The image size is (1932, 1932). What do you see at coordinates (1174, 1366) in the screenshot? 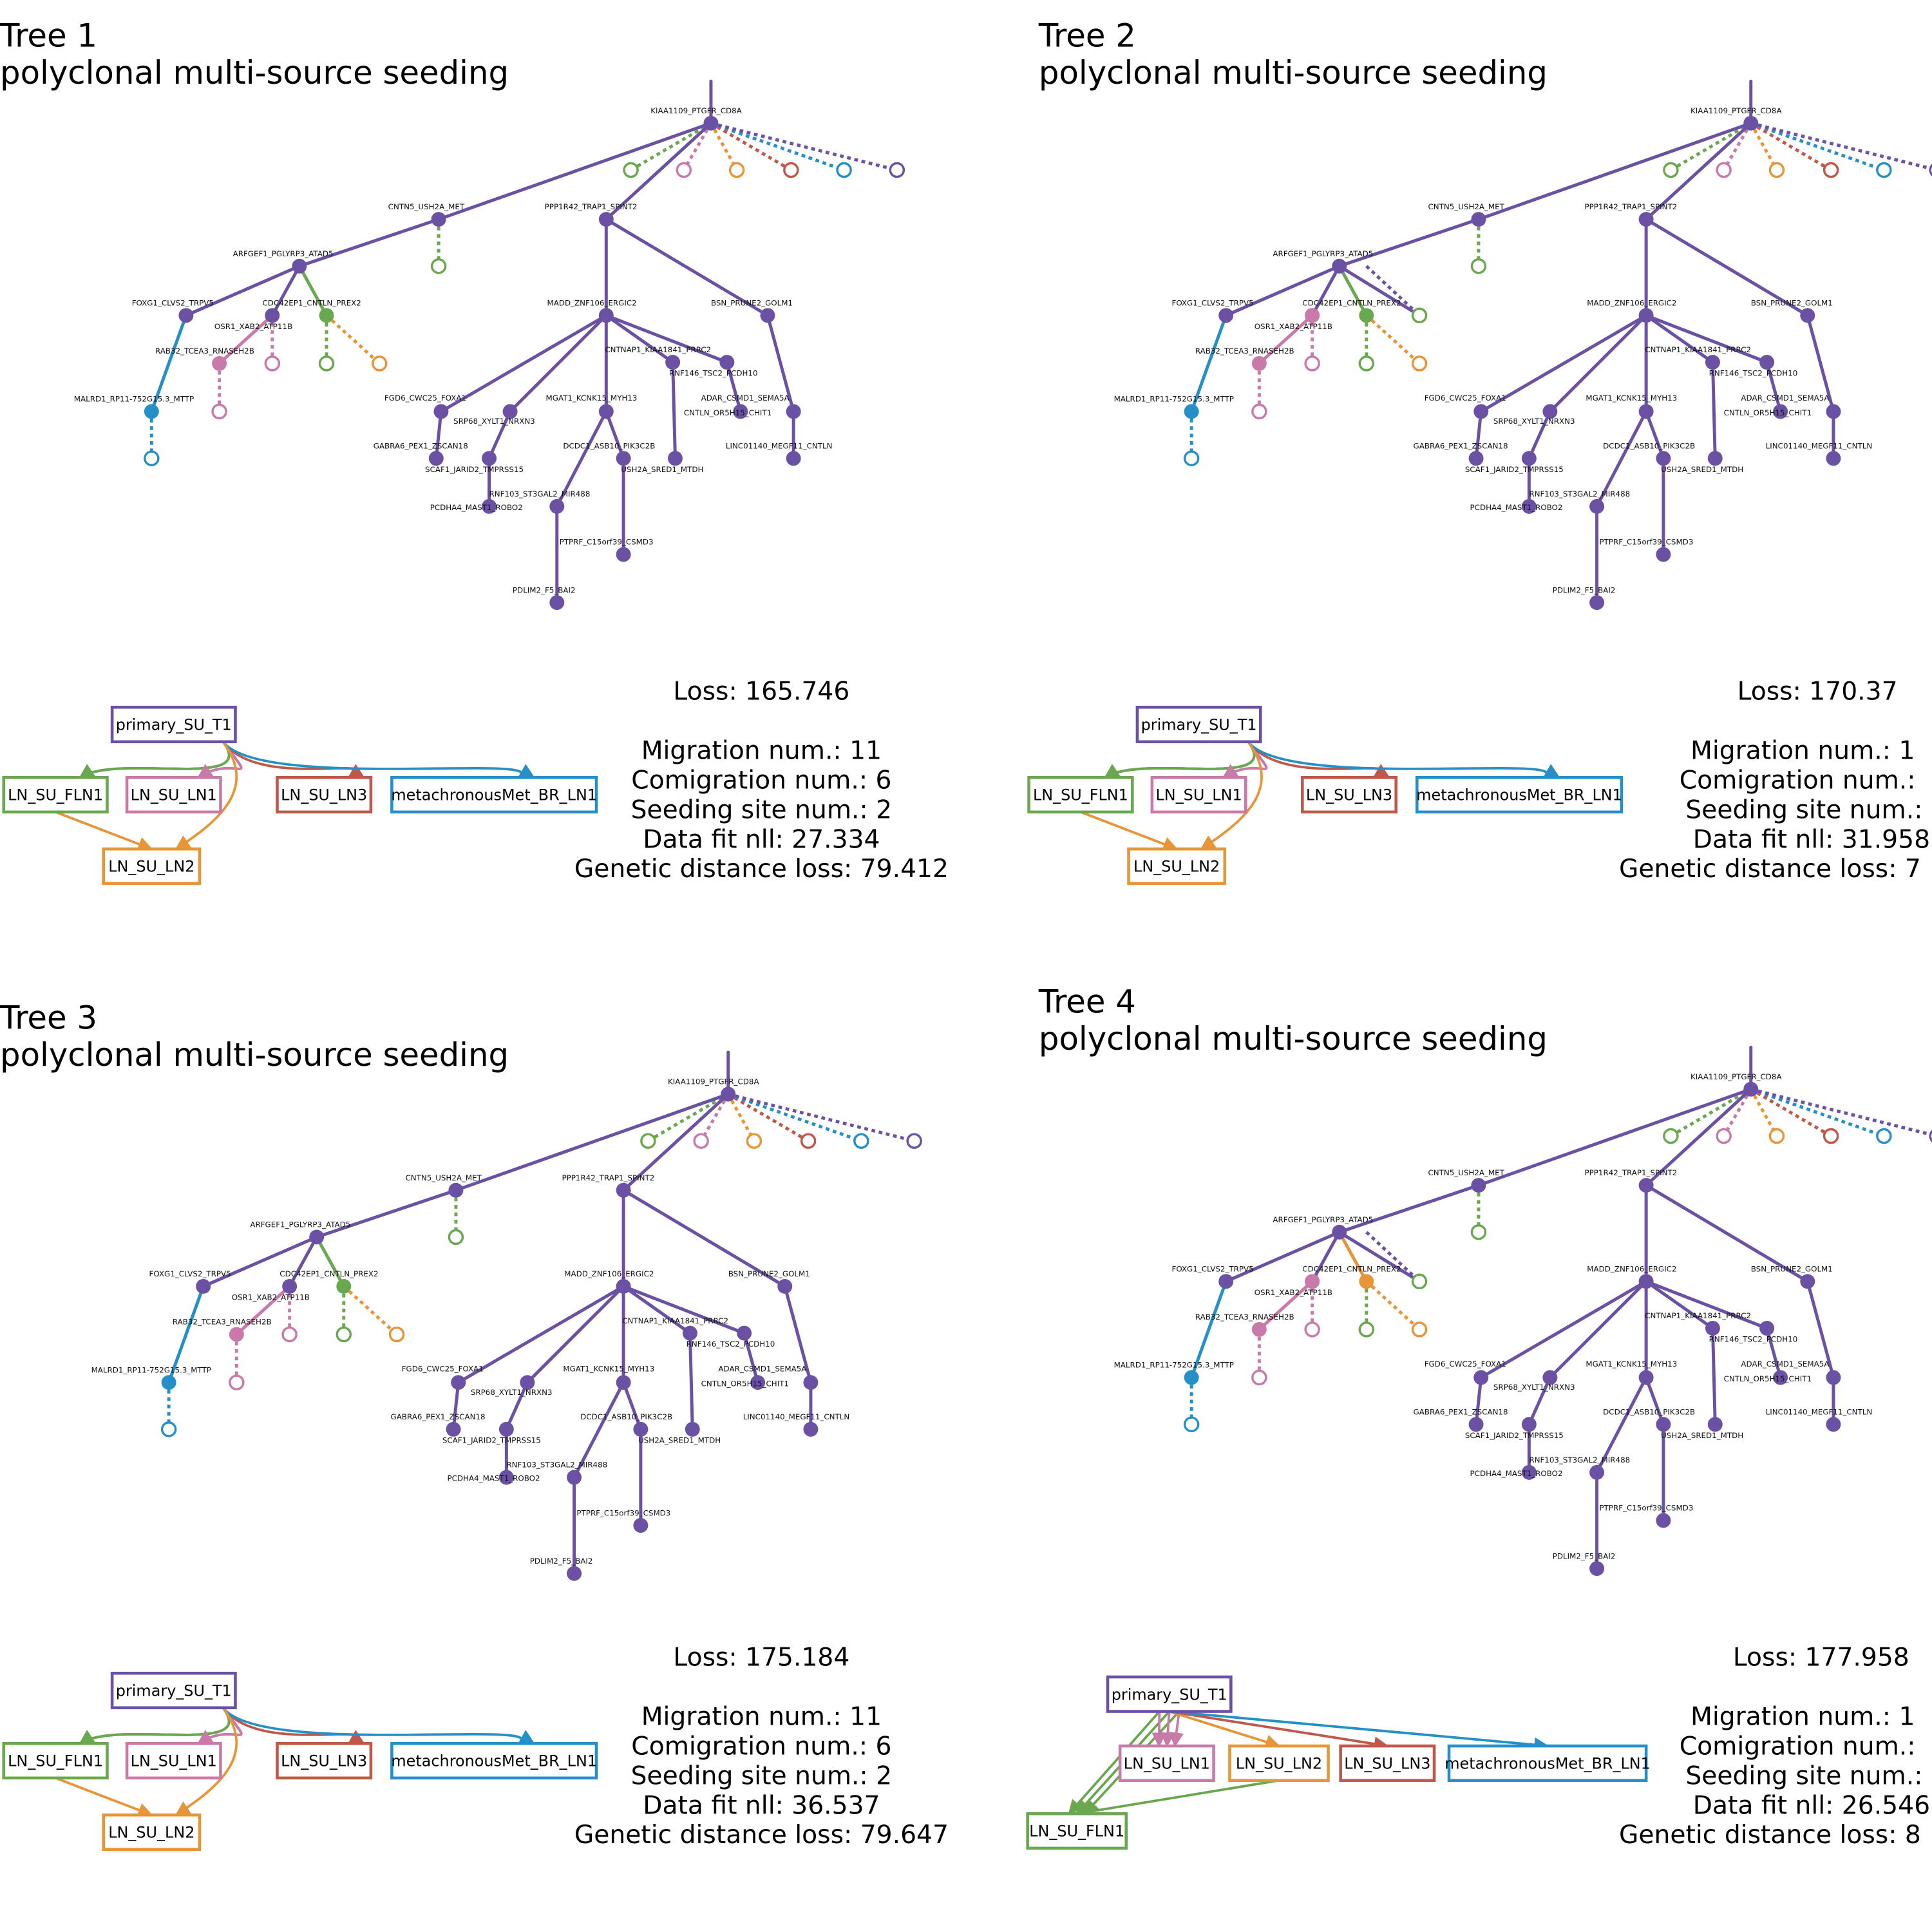
I see `node-label-malrd1: MALRD1_RP11-752G15.3_MTTP` at bounding box center [1174, 1366].